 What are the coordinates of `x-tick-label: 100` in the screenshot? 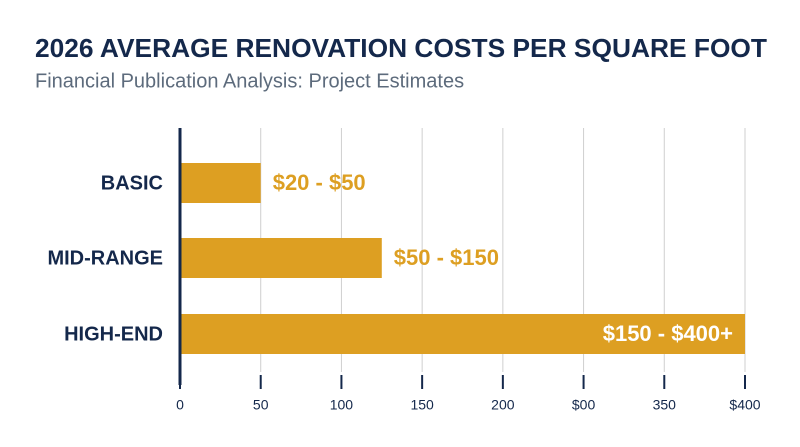 It's located at (342, 405).